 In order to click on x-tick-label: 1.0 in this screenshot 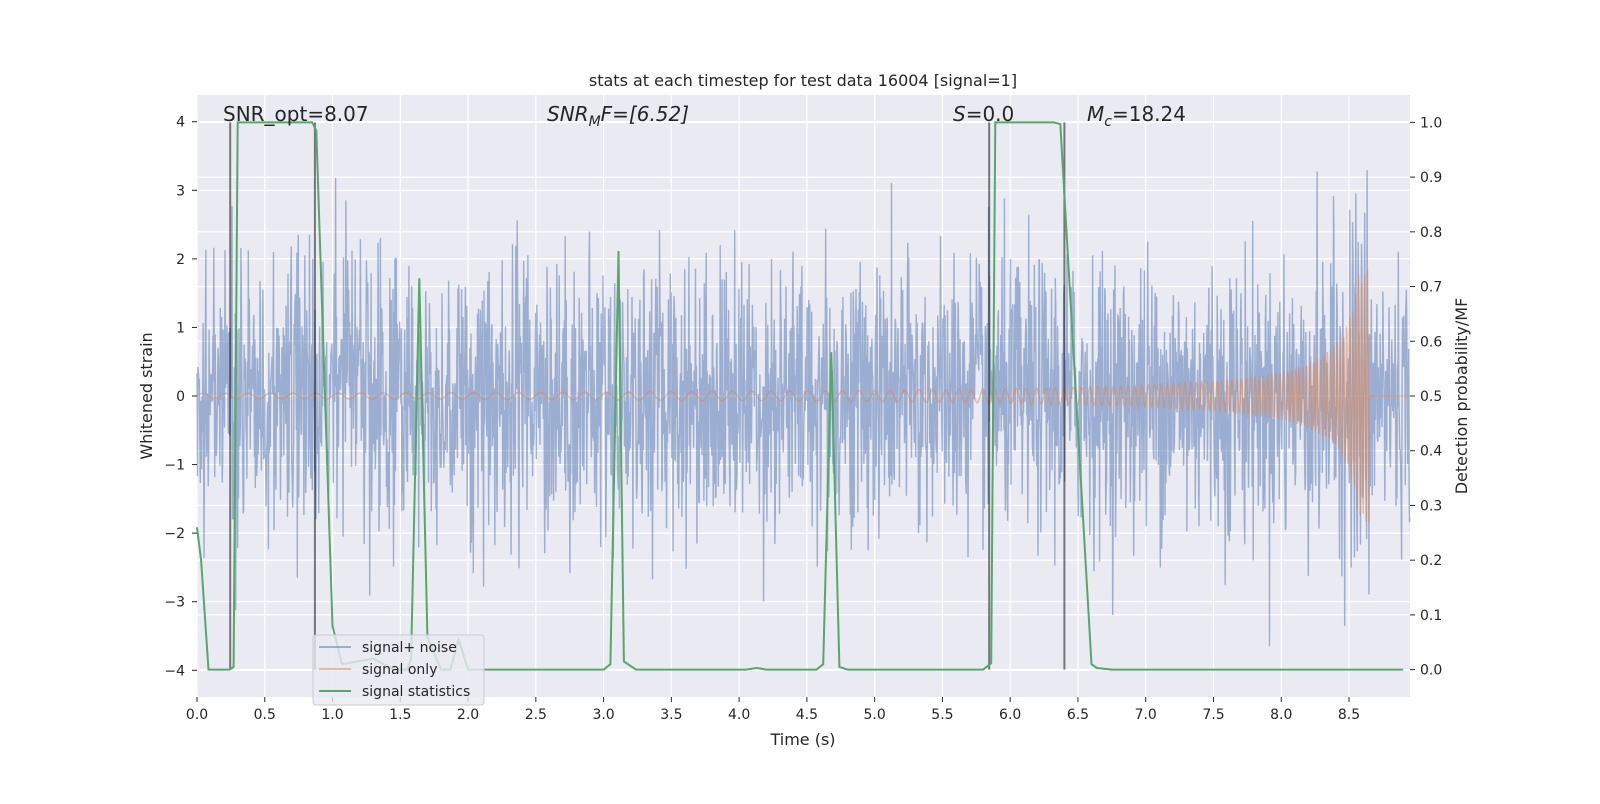, I will do `click(332, 715)`.